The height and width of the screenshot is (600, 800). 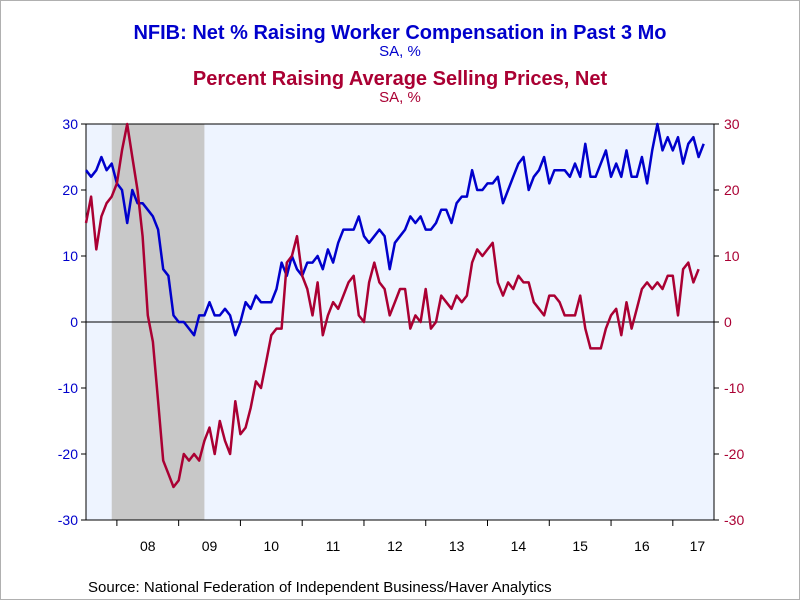 I want to click on x-tick-label: 15, so click(x=580, y=546).